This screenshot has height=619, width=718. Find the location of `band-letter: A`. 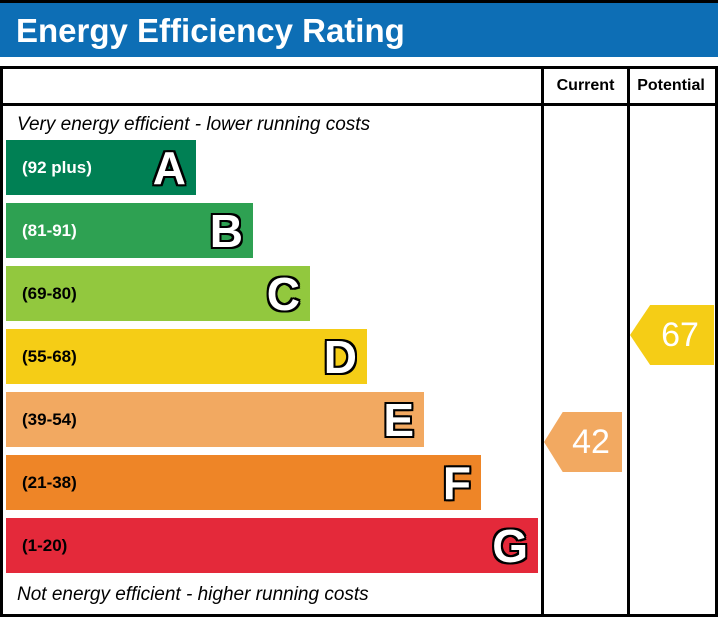

band-letter: A is located at coordinates (169, 167).